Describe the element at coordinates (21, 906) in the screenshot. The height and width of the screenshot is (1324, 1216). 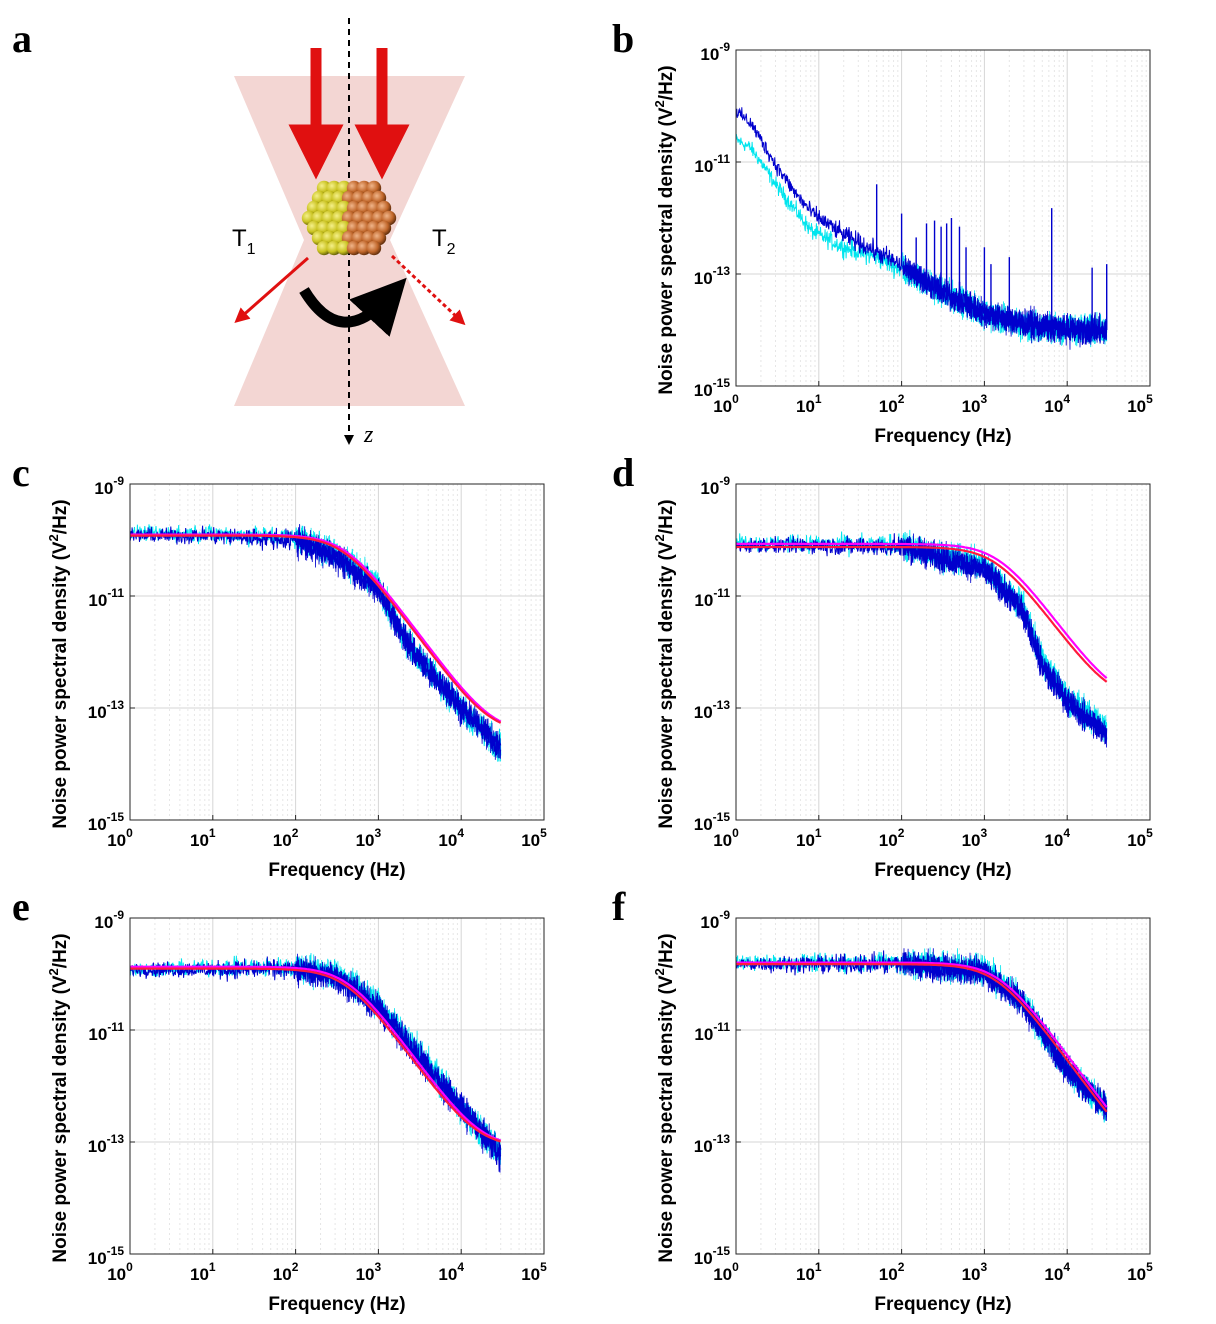
I see `panel-letter-e: e` at that location.